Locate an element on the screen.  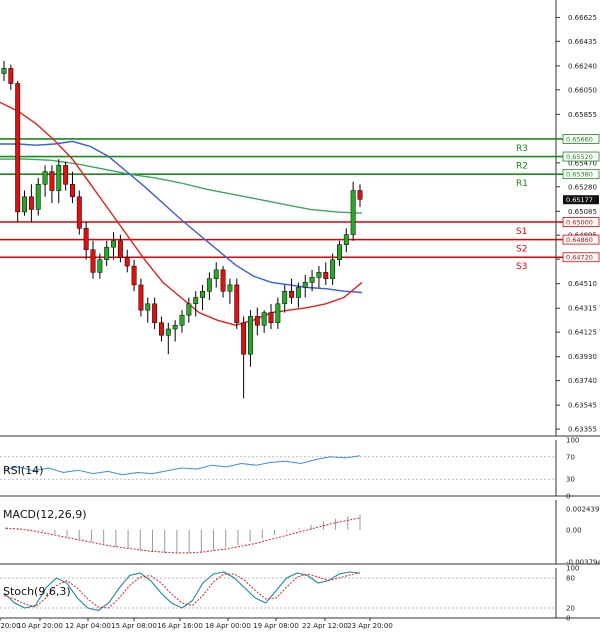
macd-tick-label: 0.00 is located at coordinates (574, 530).